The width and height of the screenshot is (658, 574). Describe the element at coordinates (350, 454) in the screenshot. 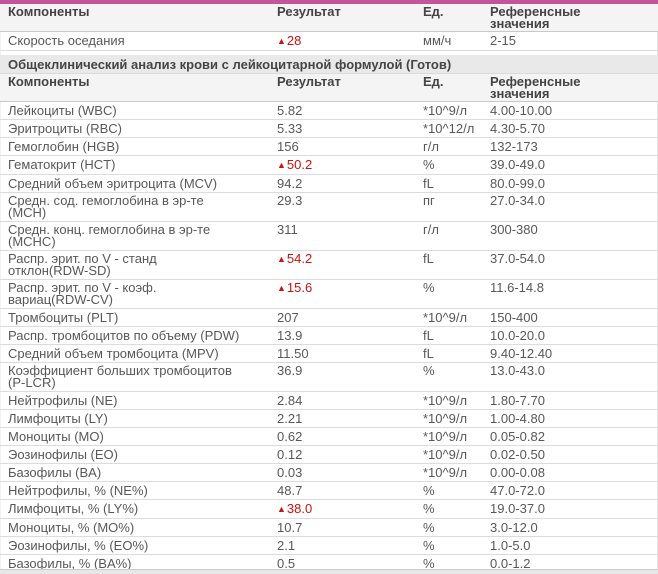

I see `result-value: 0.12` at that location.